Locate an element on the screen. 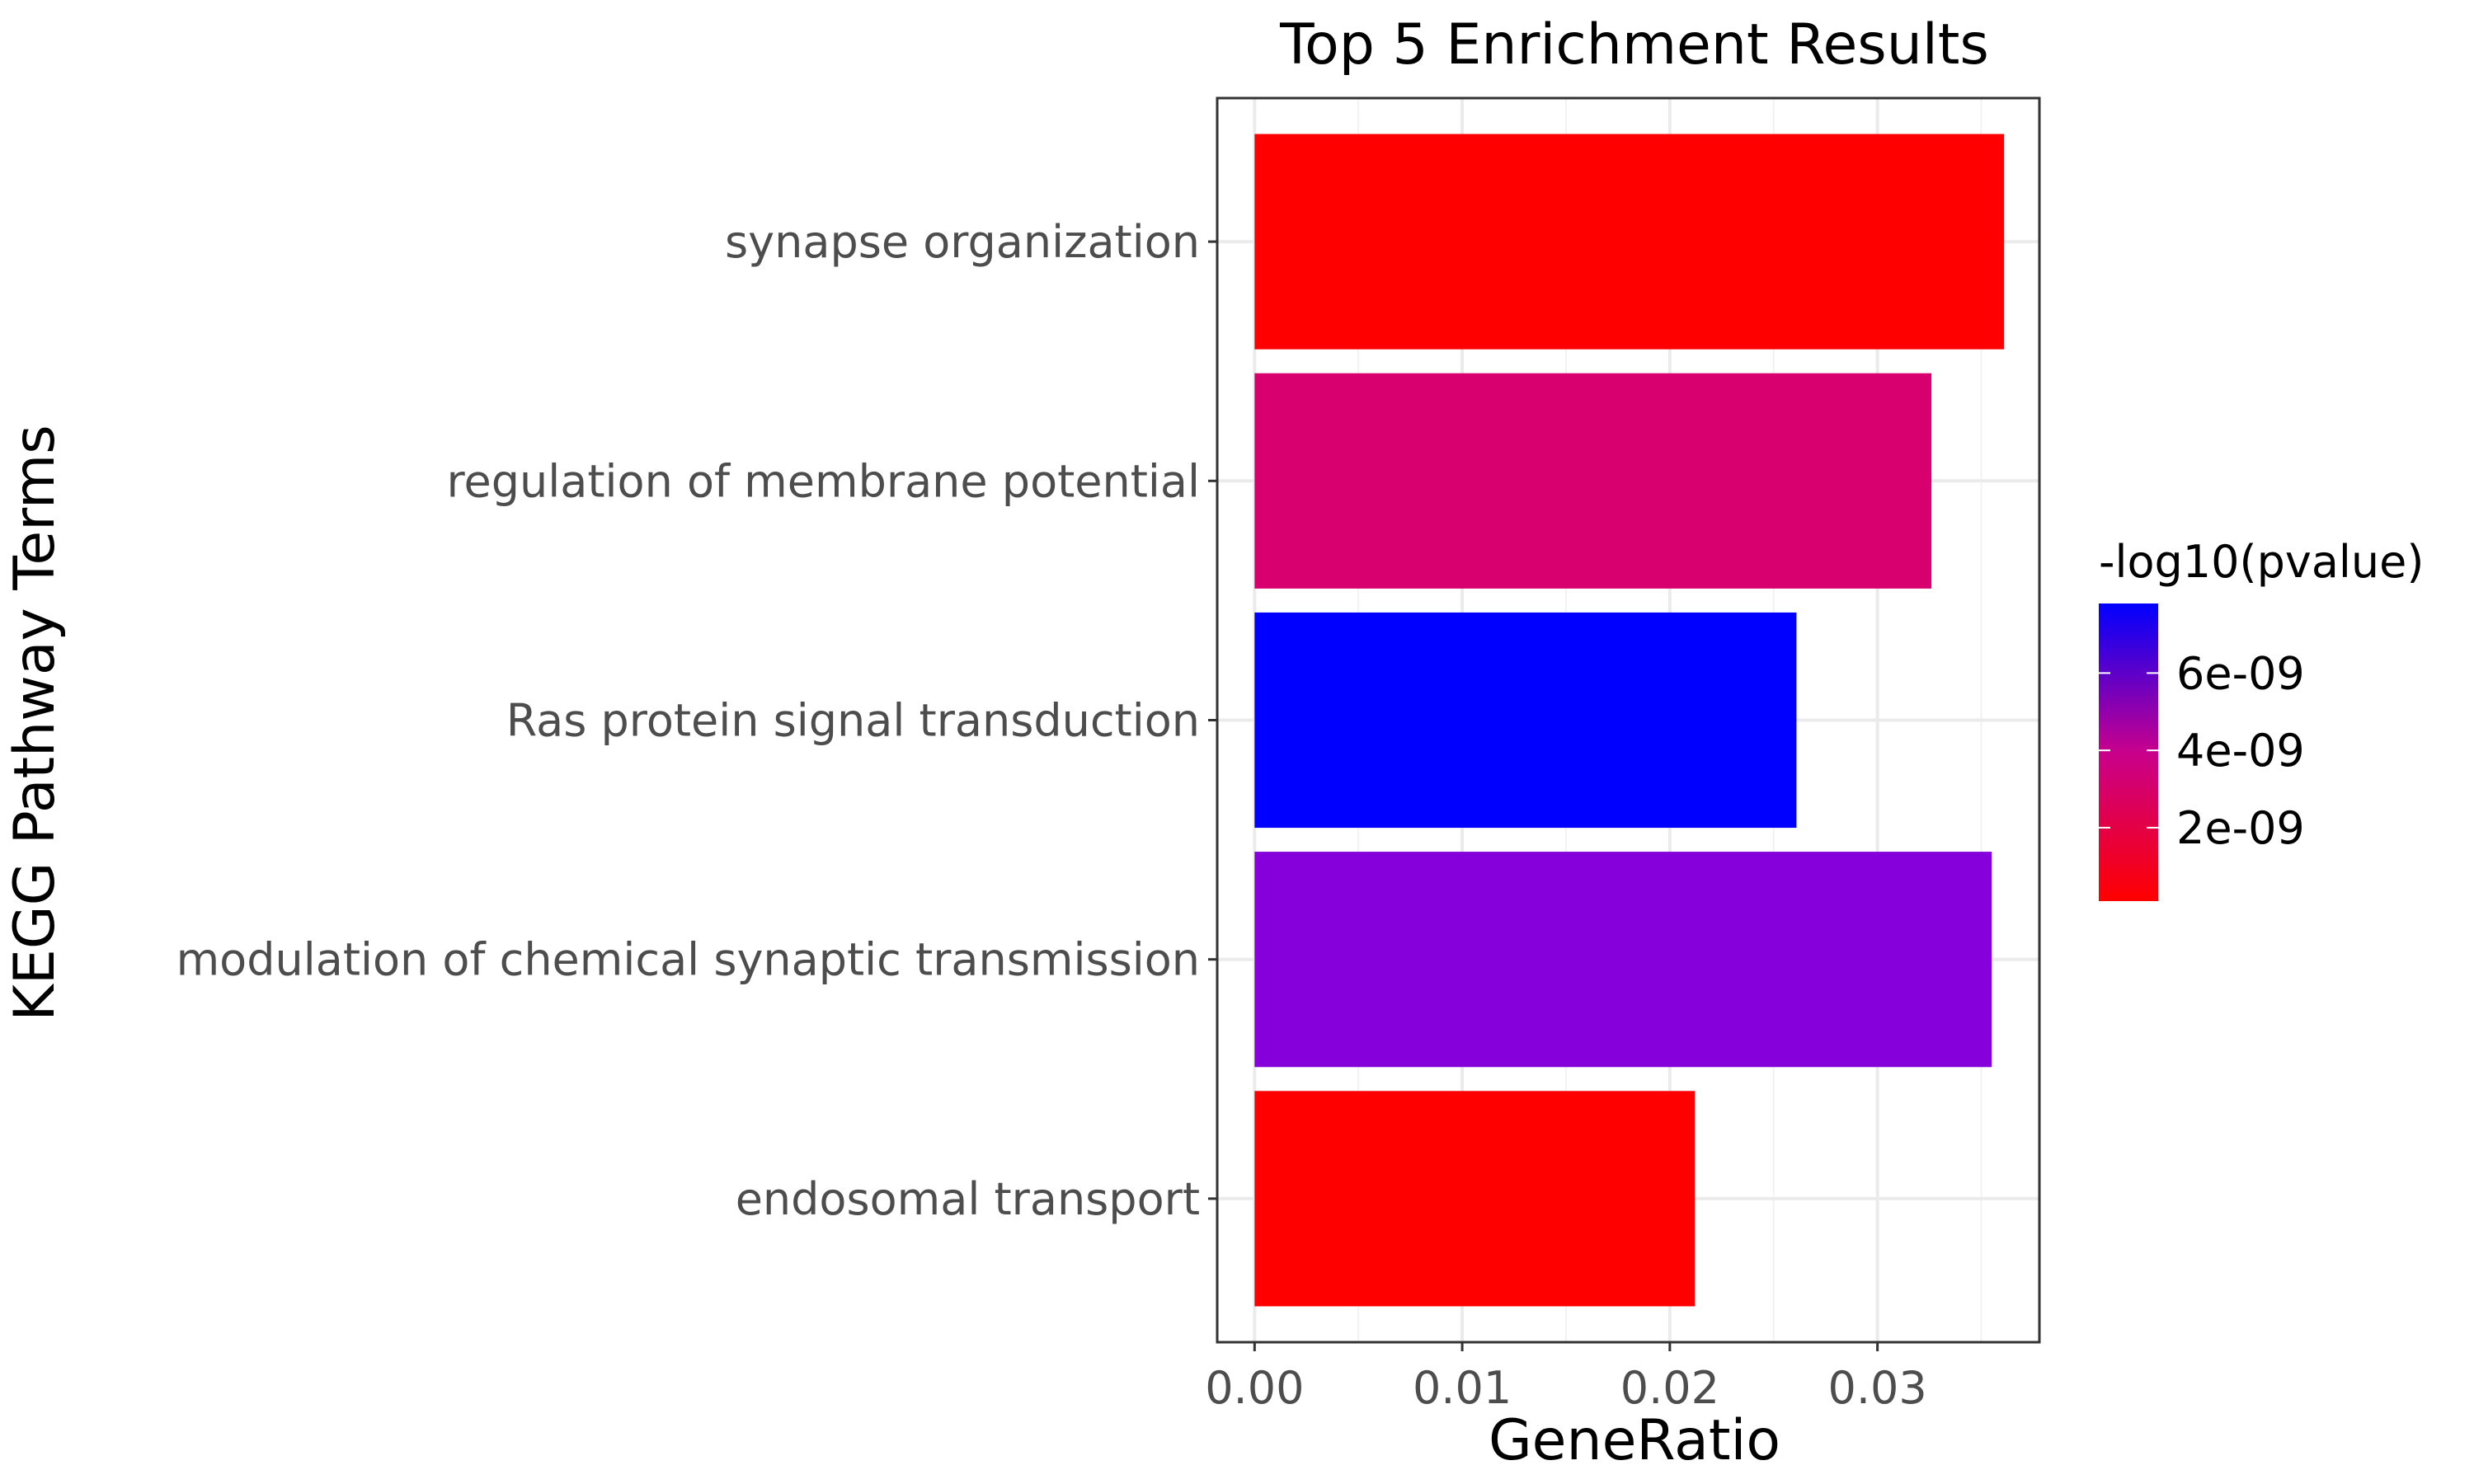  legend-tick-label: 6e-09 is located at coordinates (2240, 673).